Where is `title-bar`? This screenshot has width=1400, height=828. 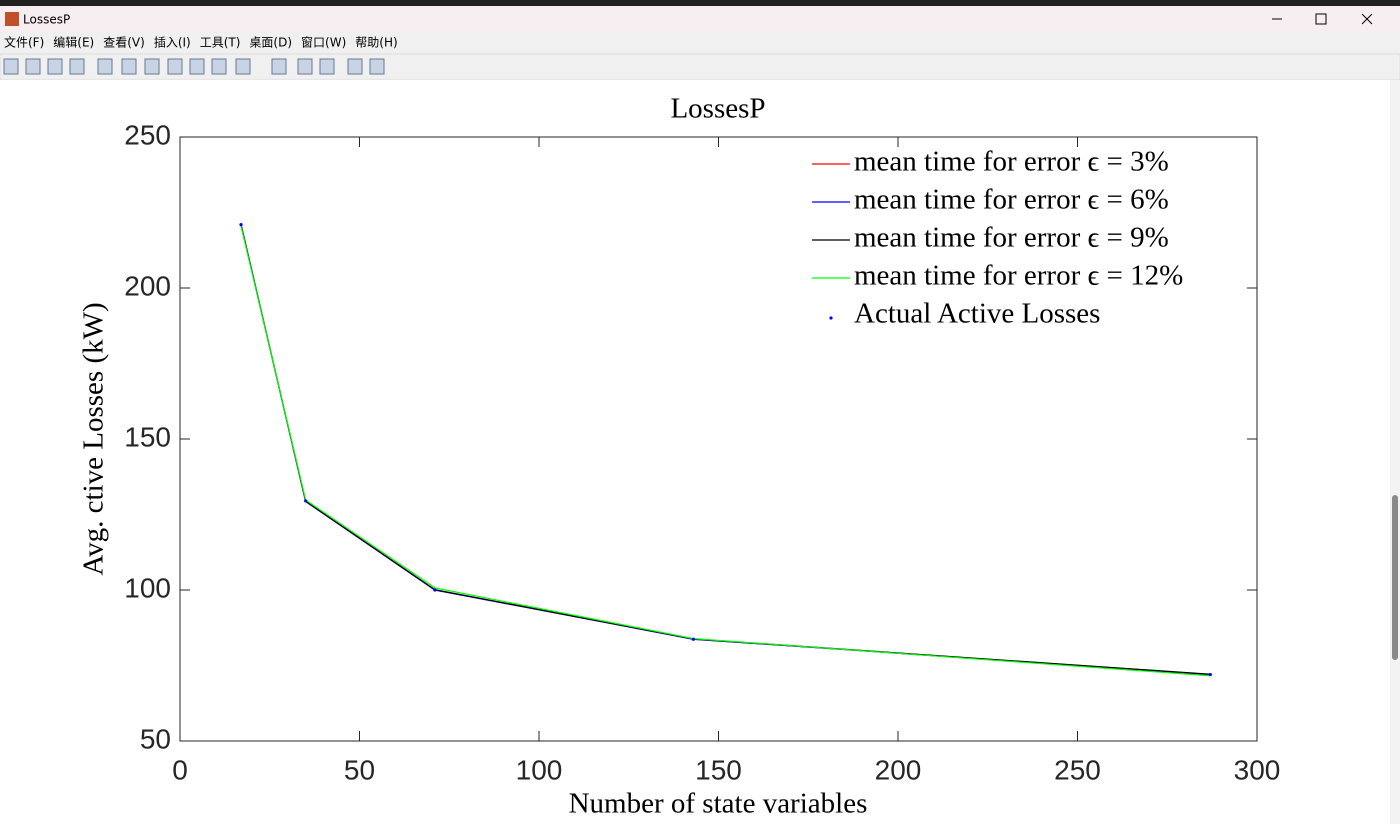
title-bar is located at coordinates (700, 19).